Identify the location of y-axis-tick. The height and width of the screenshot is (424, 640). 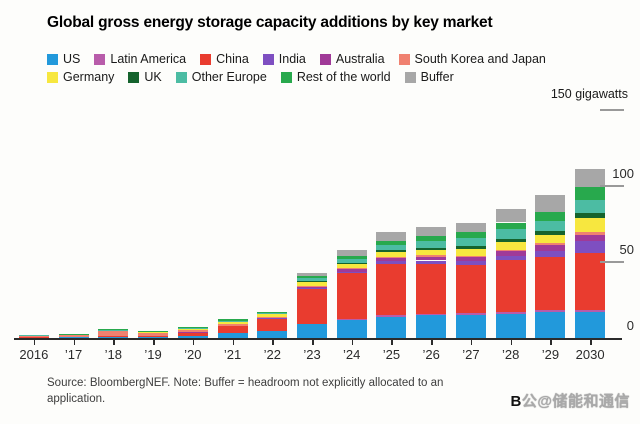
(612, 110).